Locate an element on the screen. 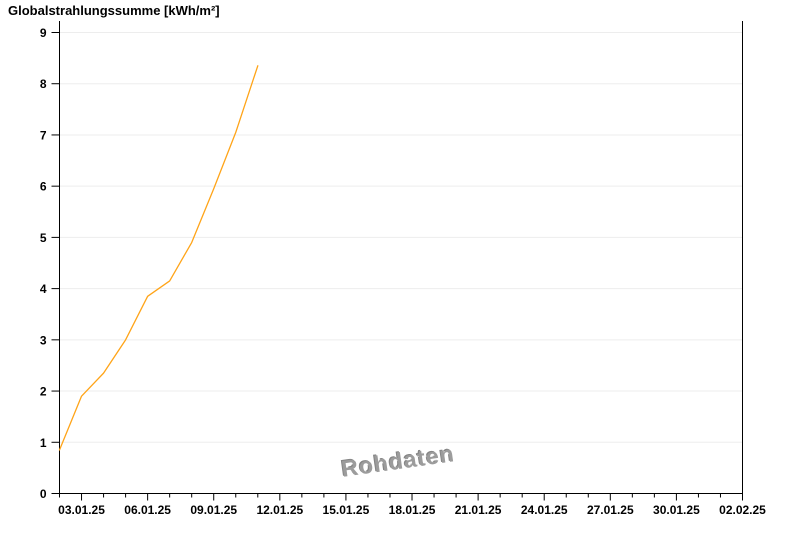 This screenshot has width=800, height=550. x-tick-label: 21.01.25 is located at coordinates (478, 510).